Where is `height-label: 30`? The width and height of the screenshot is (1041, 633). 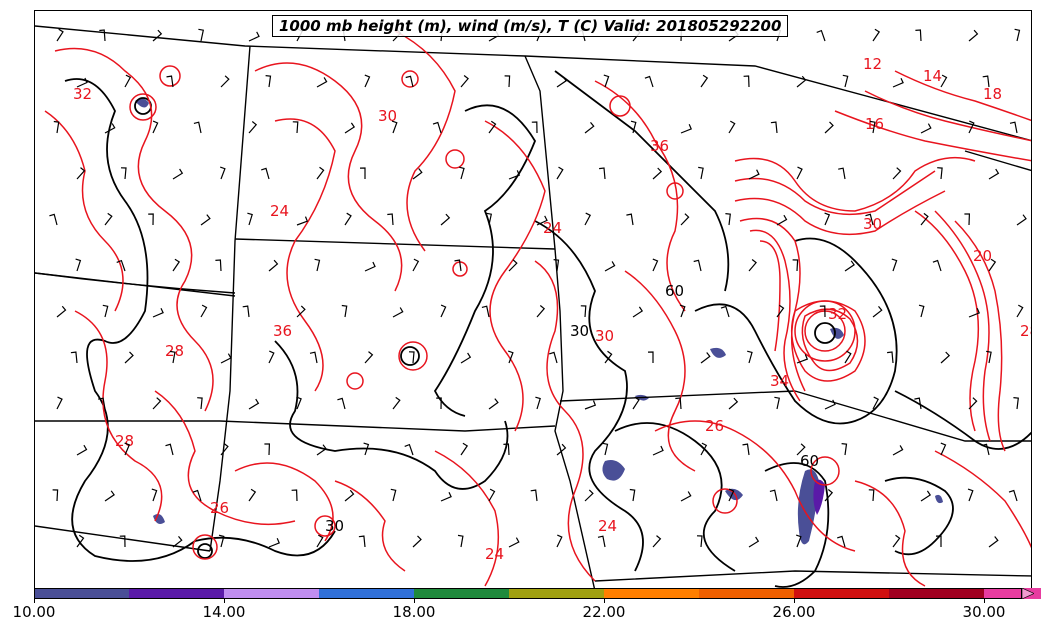
height-label: 30 is located at coordinates (579, 331).